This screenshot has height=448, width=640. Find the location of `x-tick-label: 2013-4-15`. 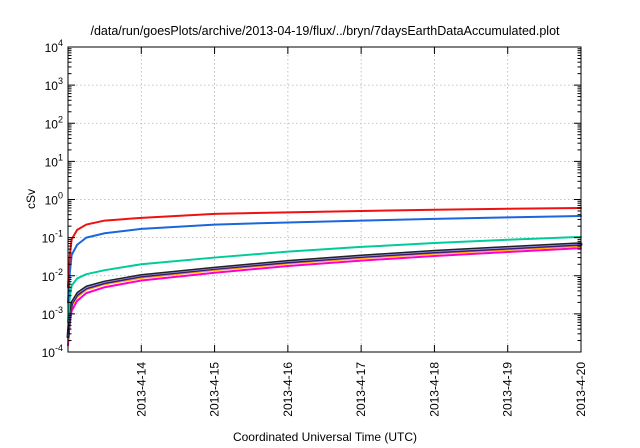

x-tick-label: 2013-4-15 is located at coordinates (215, 389).